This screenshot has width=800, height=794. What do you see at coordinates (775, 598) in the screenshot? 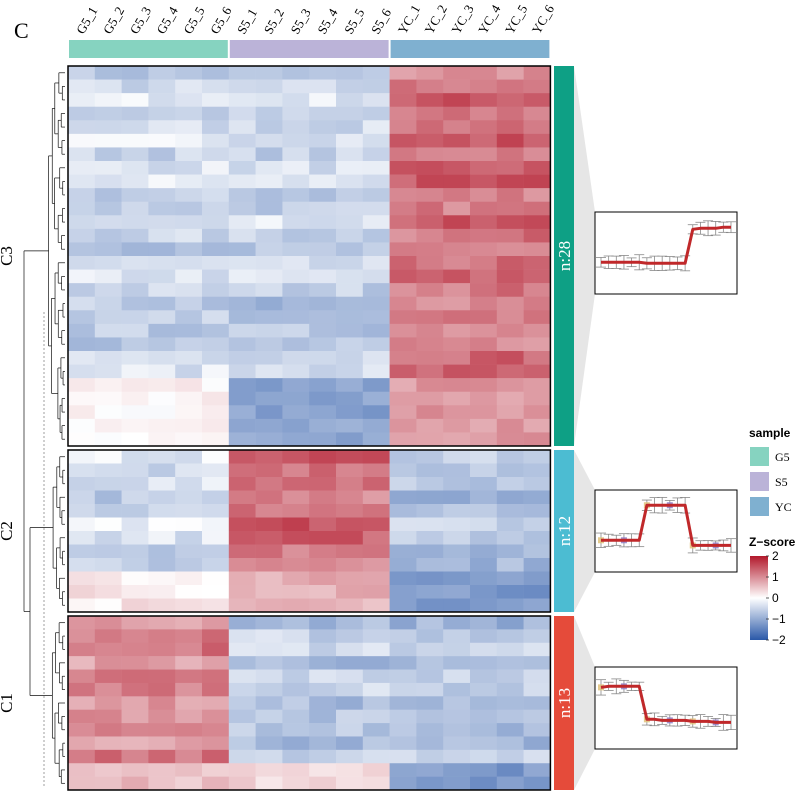
I see `zscore-tick-label: 0` at bounding box center [775, 598].